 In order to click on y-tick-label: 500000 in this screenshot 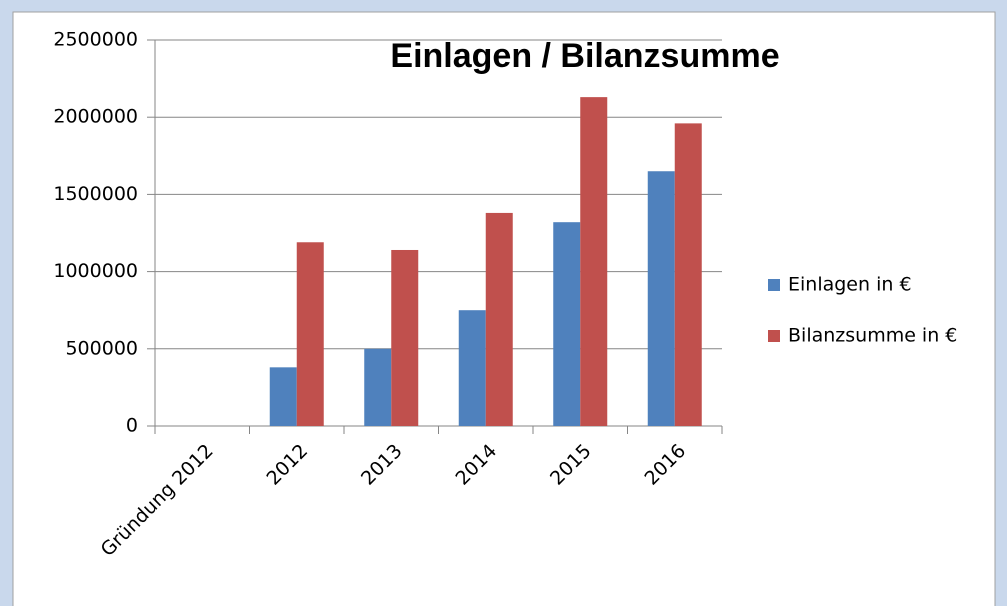, I will do `click(101, 348)`.